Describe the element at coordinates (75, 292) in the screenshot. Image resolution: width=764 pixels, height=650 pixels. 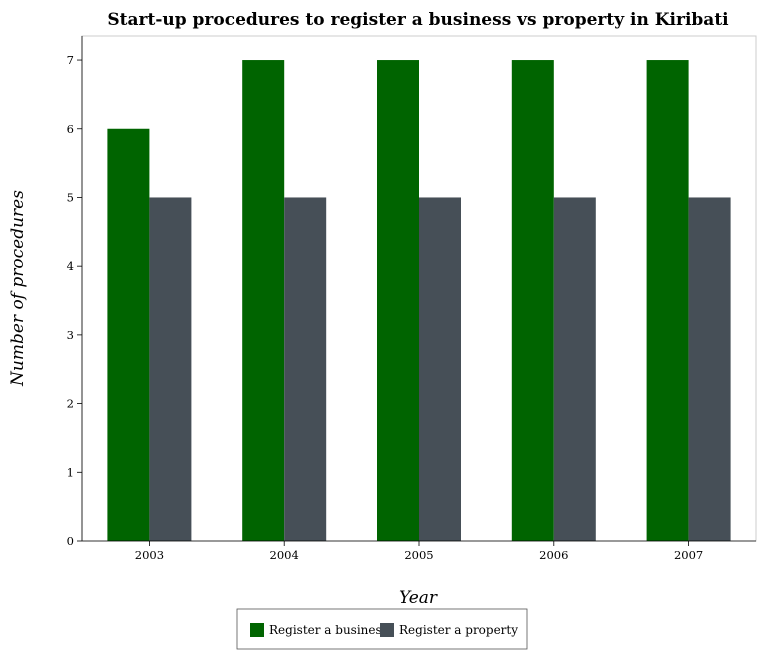
I see `y-axis: 0 1 2 3 4 5 6 7` at that location.